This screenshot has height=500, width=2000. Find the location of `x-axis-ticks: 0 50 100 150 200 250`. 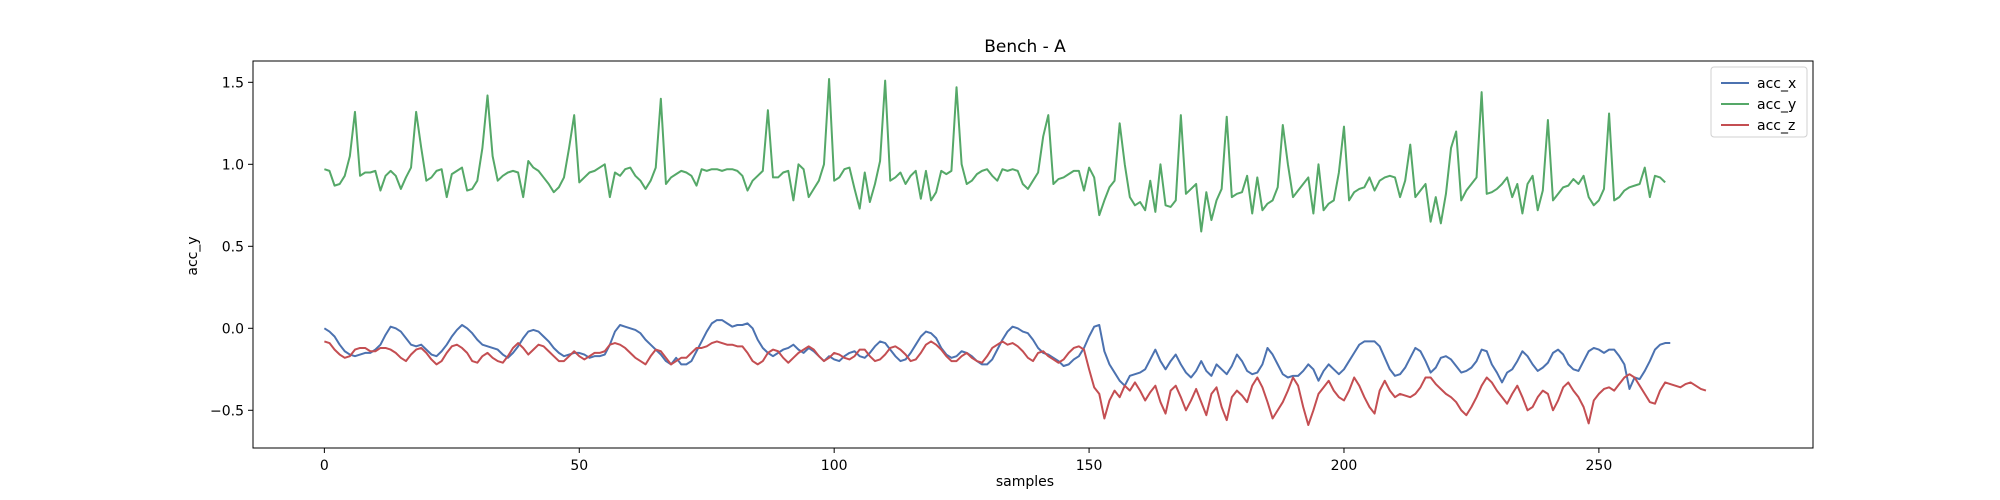

x-axis-ticks: 0 50 100 150 200 250 is located at coordinates (966, 461).